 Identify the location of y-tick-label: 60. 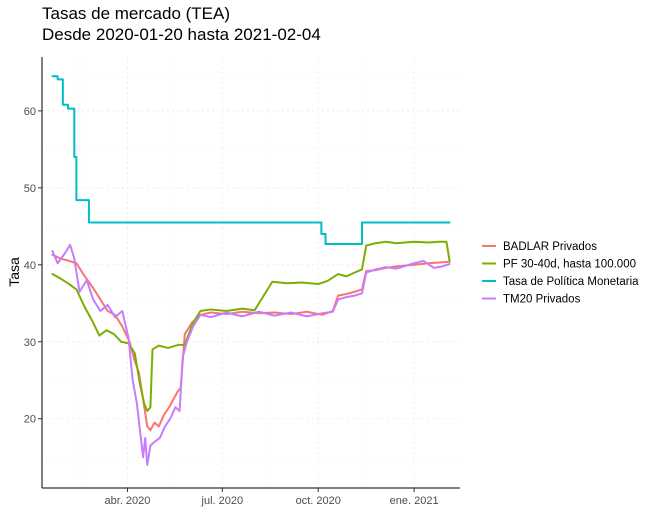
(30, 112).